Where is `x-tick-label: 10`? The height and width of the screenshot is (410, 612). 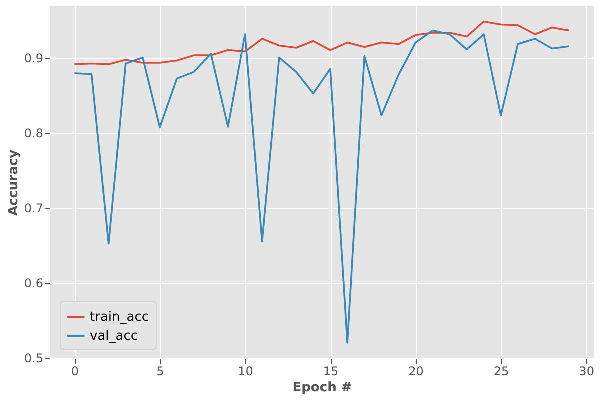
x-tick-label: 10 is located at coordinates (246, 371).